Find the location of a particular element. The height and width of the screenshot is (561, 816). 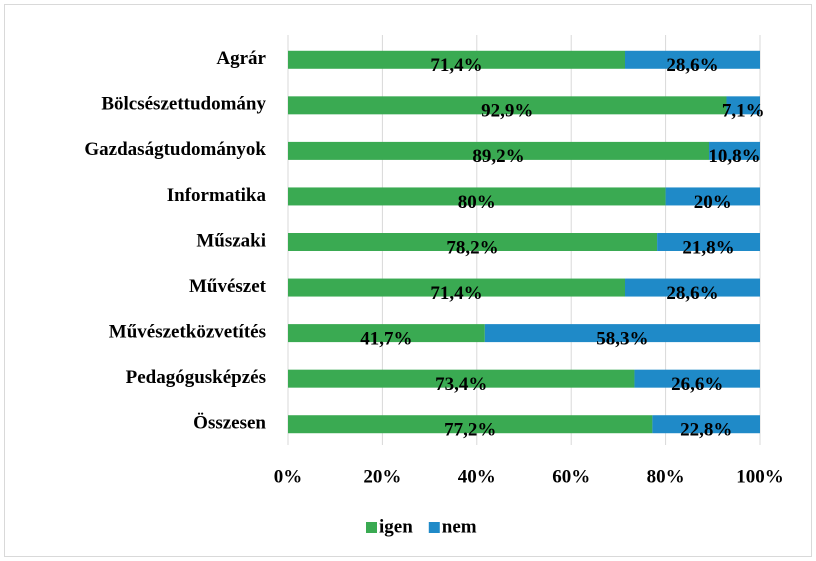

value-label: 22,8% is located at coordinates (706, 430).